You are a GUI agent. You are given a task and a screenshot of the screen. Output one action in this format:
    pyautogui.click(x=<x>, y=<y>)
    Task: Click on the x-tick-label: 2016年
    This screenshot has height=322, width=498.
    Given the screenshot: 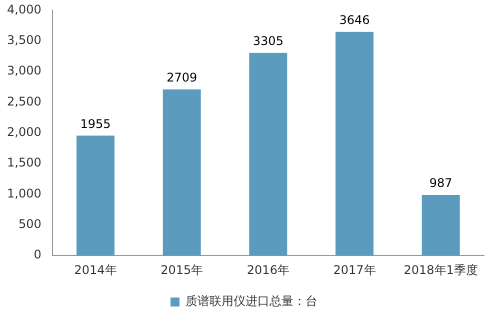 What is the action you would take?
    pyautogui.click(x=268, y=269)
    